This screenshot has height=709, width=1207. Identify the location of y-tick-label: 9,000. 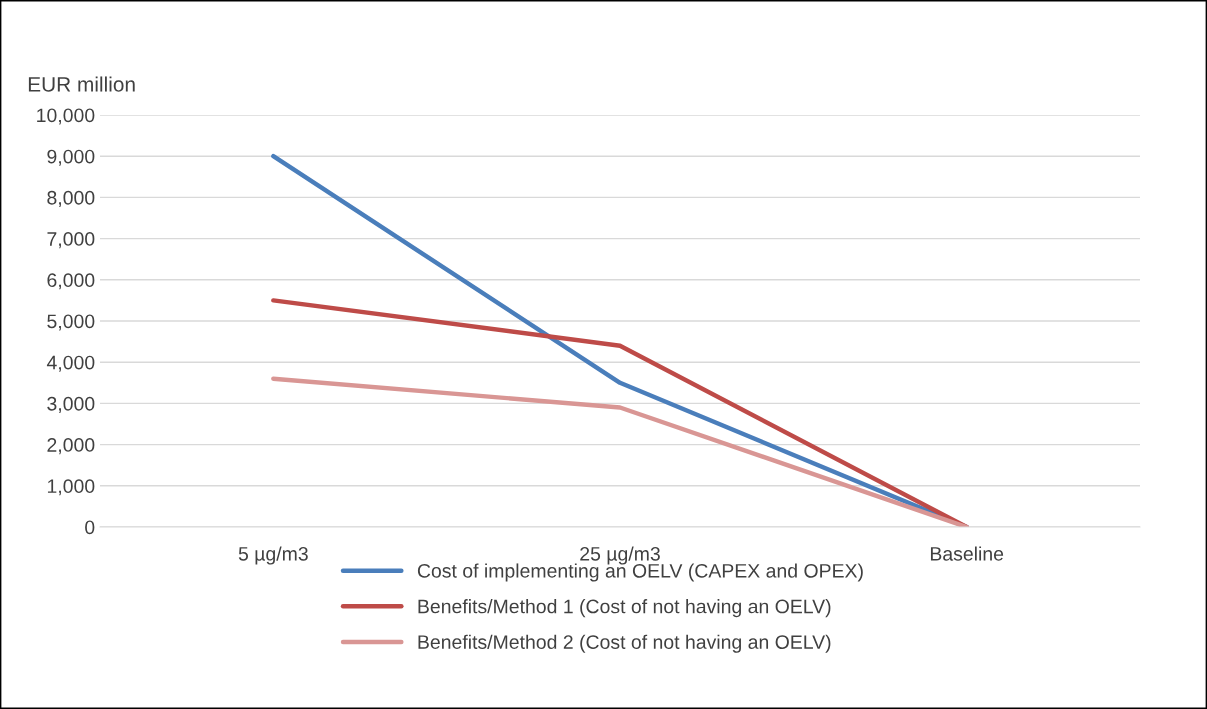
(71, 157).